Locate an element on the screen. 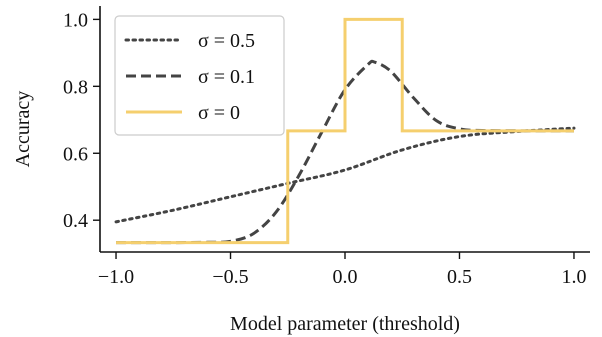  legend: σ = 0.5 σ = 0.1 σ = 0 is located at coordinates (199, 75).